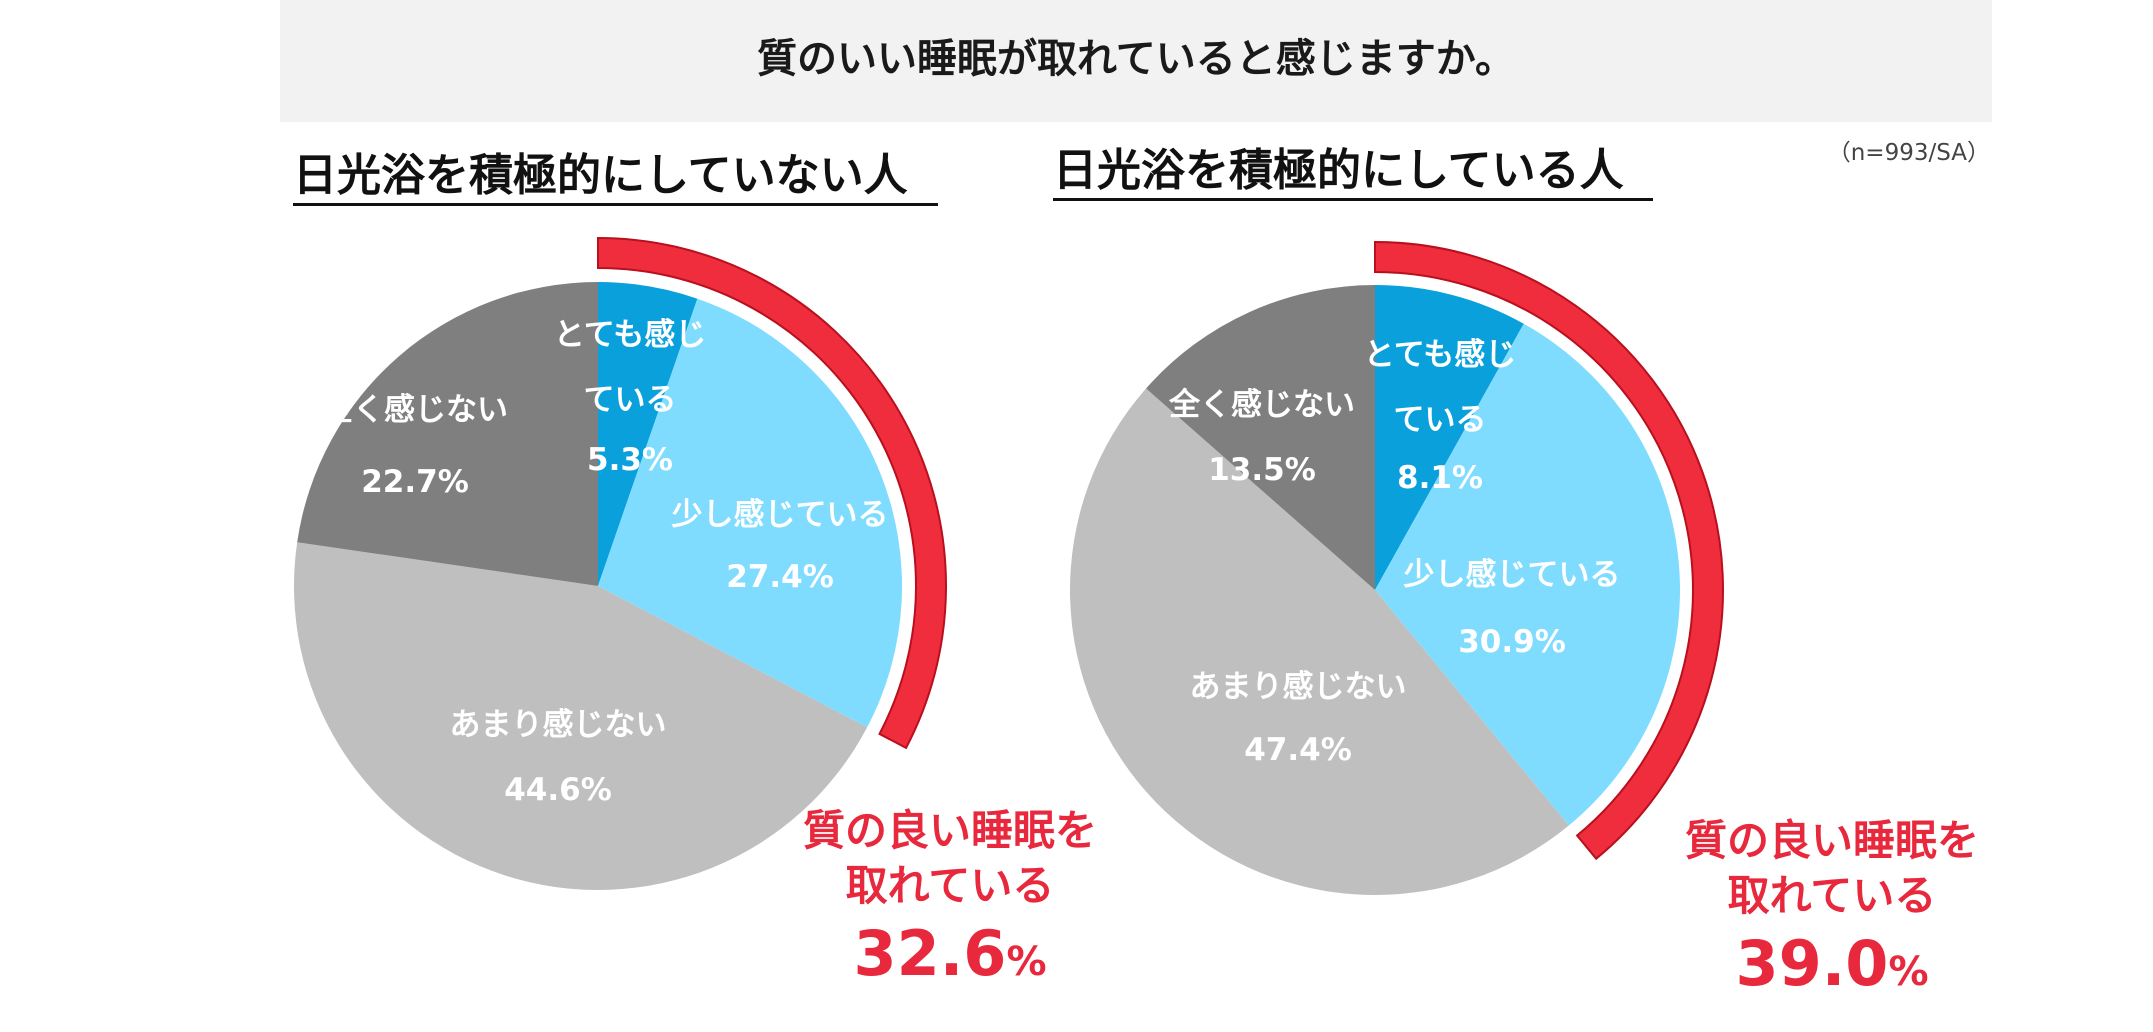 This screenshot has width=2153, height=1032. I want to click on pie-left-slice-1-label: 少し感じている, so click(780, 515).